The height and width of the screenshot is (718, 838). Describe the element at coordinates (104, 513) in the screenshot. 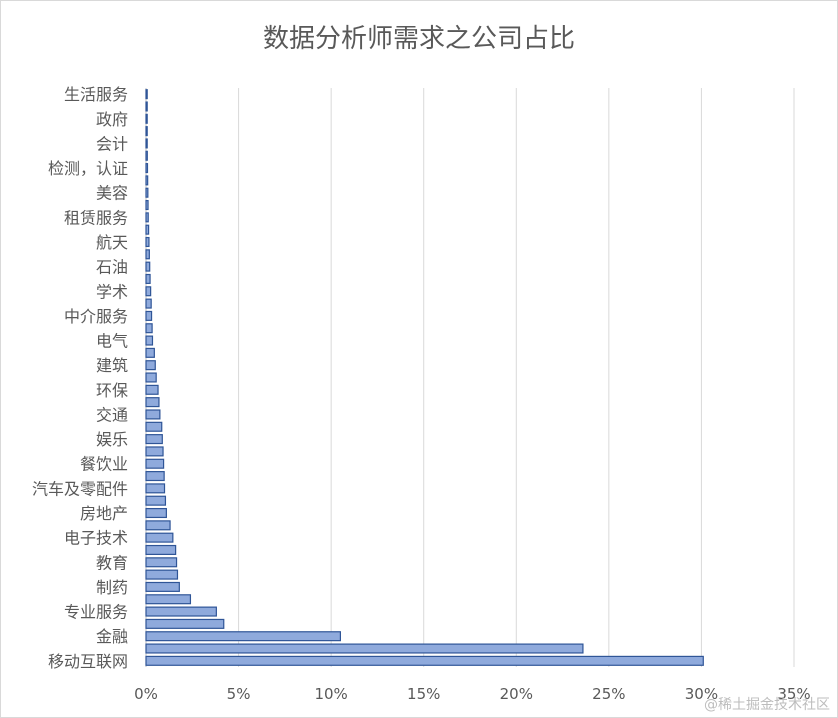

I see `category-label: 房地产` at that location.